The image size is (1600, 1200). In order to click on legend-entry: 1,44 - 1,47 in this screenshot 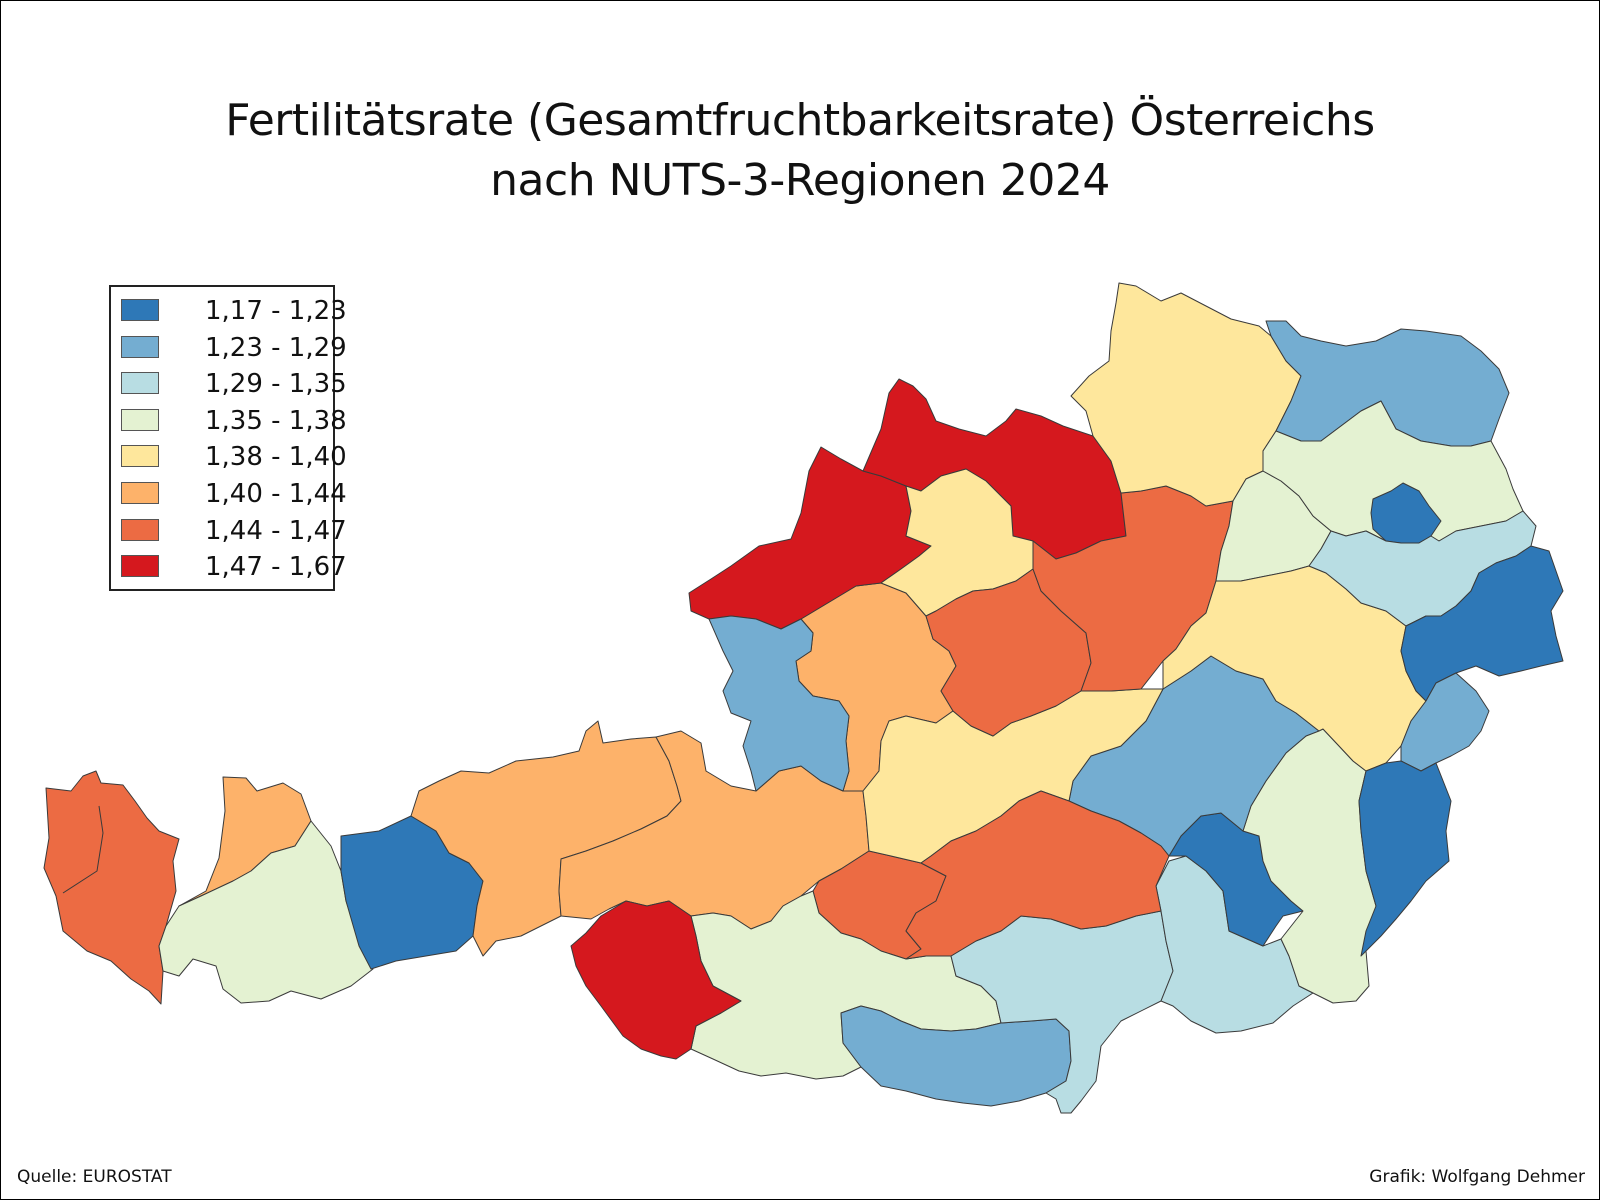, I will do `click(234, 530)`.